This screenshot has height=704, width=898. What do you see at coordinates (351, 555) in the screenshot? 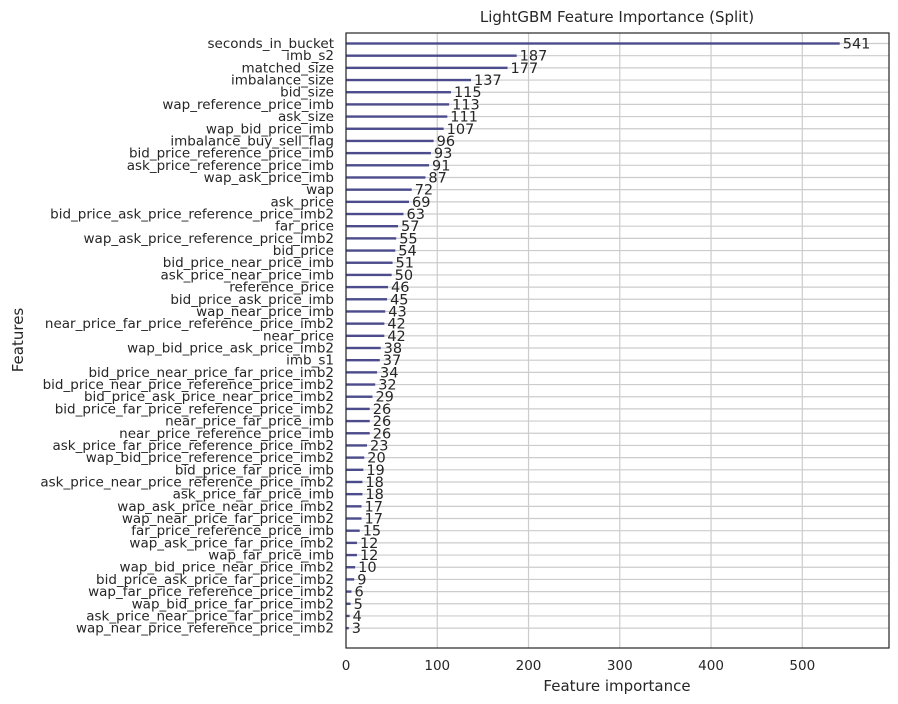
I see `bar-wap_far_price_imb` at bounding box center [351, 555].